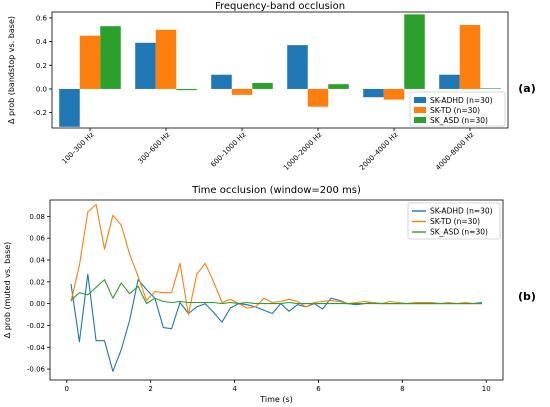 The width and height of the screenshot is (550, 407). What do you see at coordinates (36, 370) in the screenshot?
I see `line-chart-ytick-label: -0.06` at bounding box center [36, 370].